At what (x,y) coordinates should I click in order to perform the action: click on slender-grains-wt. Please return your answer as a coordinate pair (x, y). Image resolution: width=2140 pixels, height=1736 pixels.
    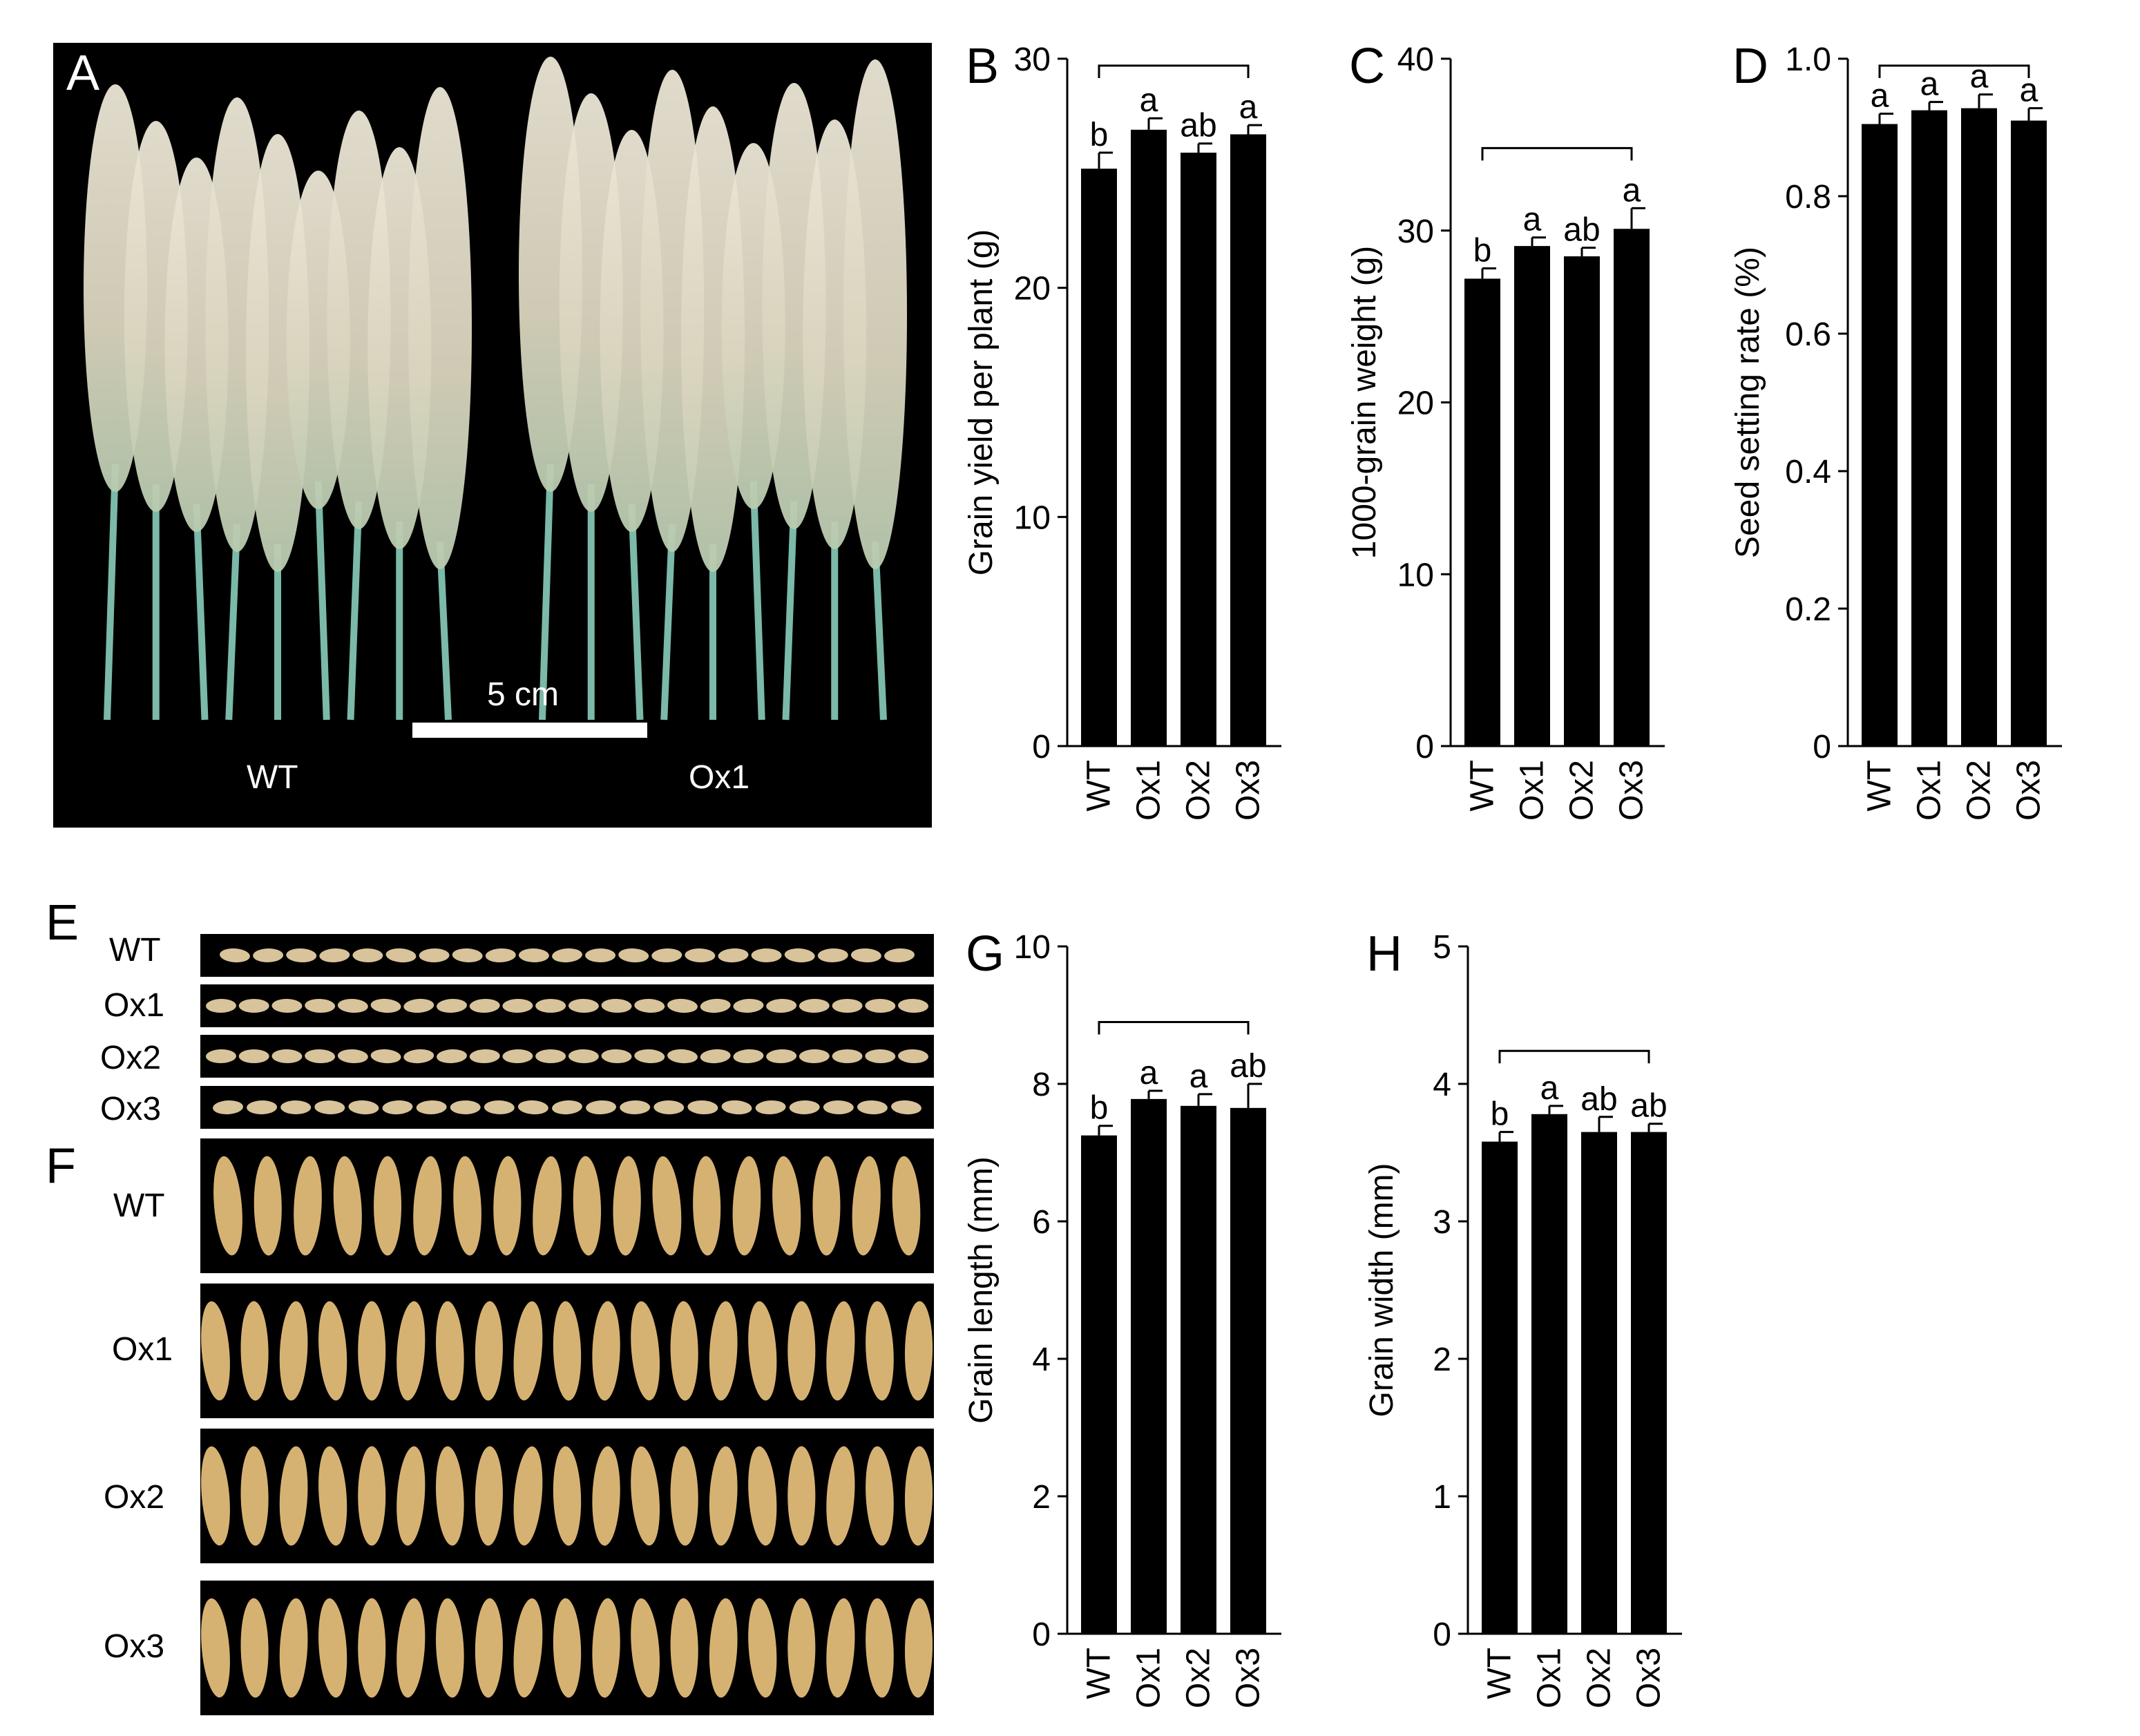
    Looking at the image, I should click on (567, 955).